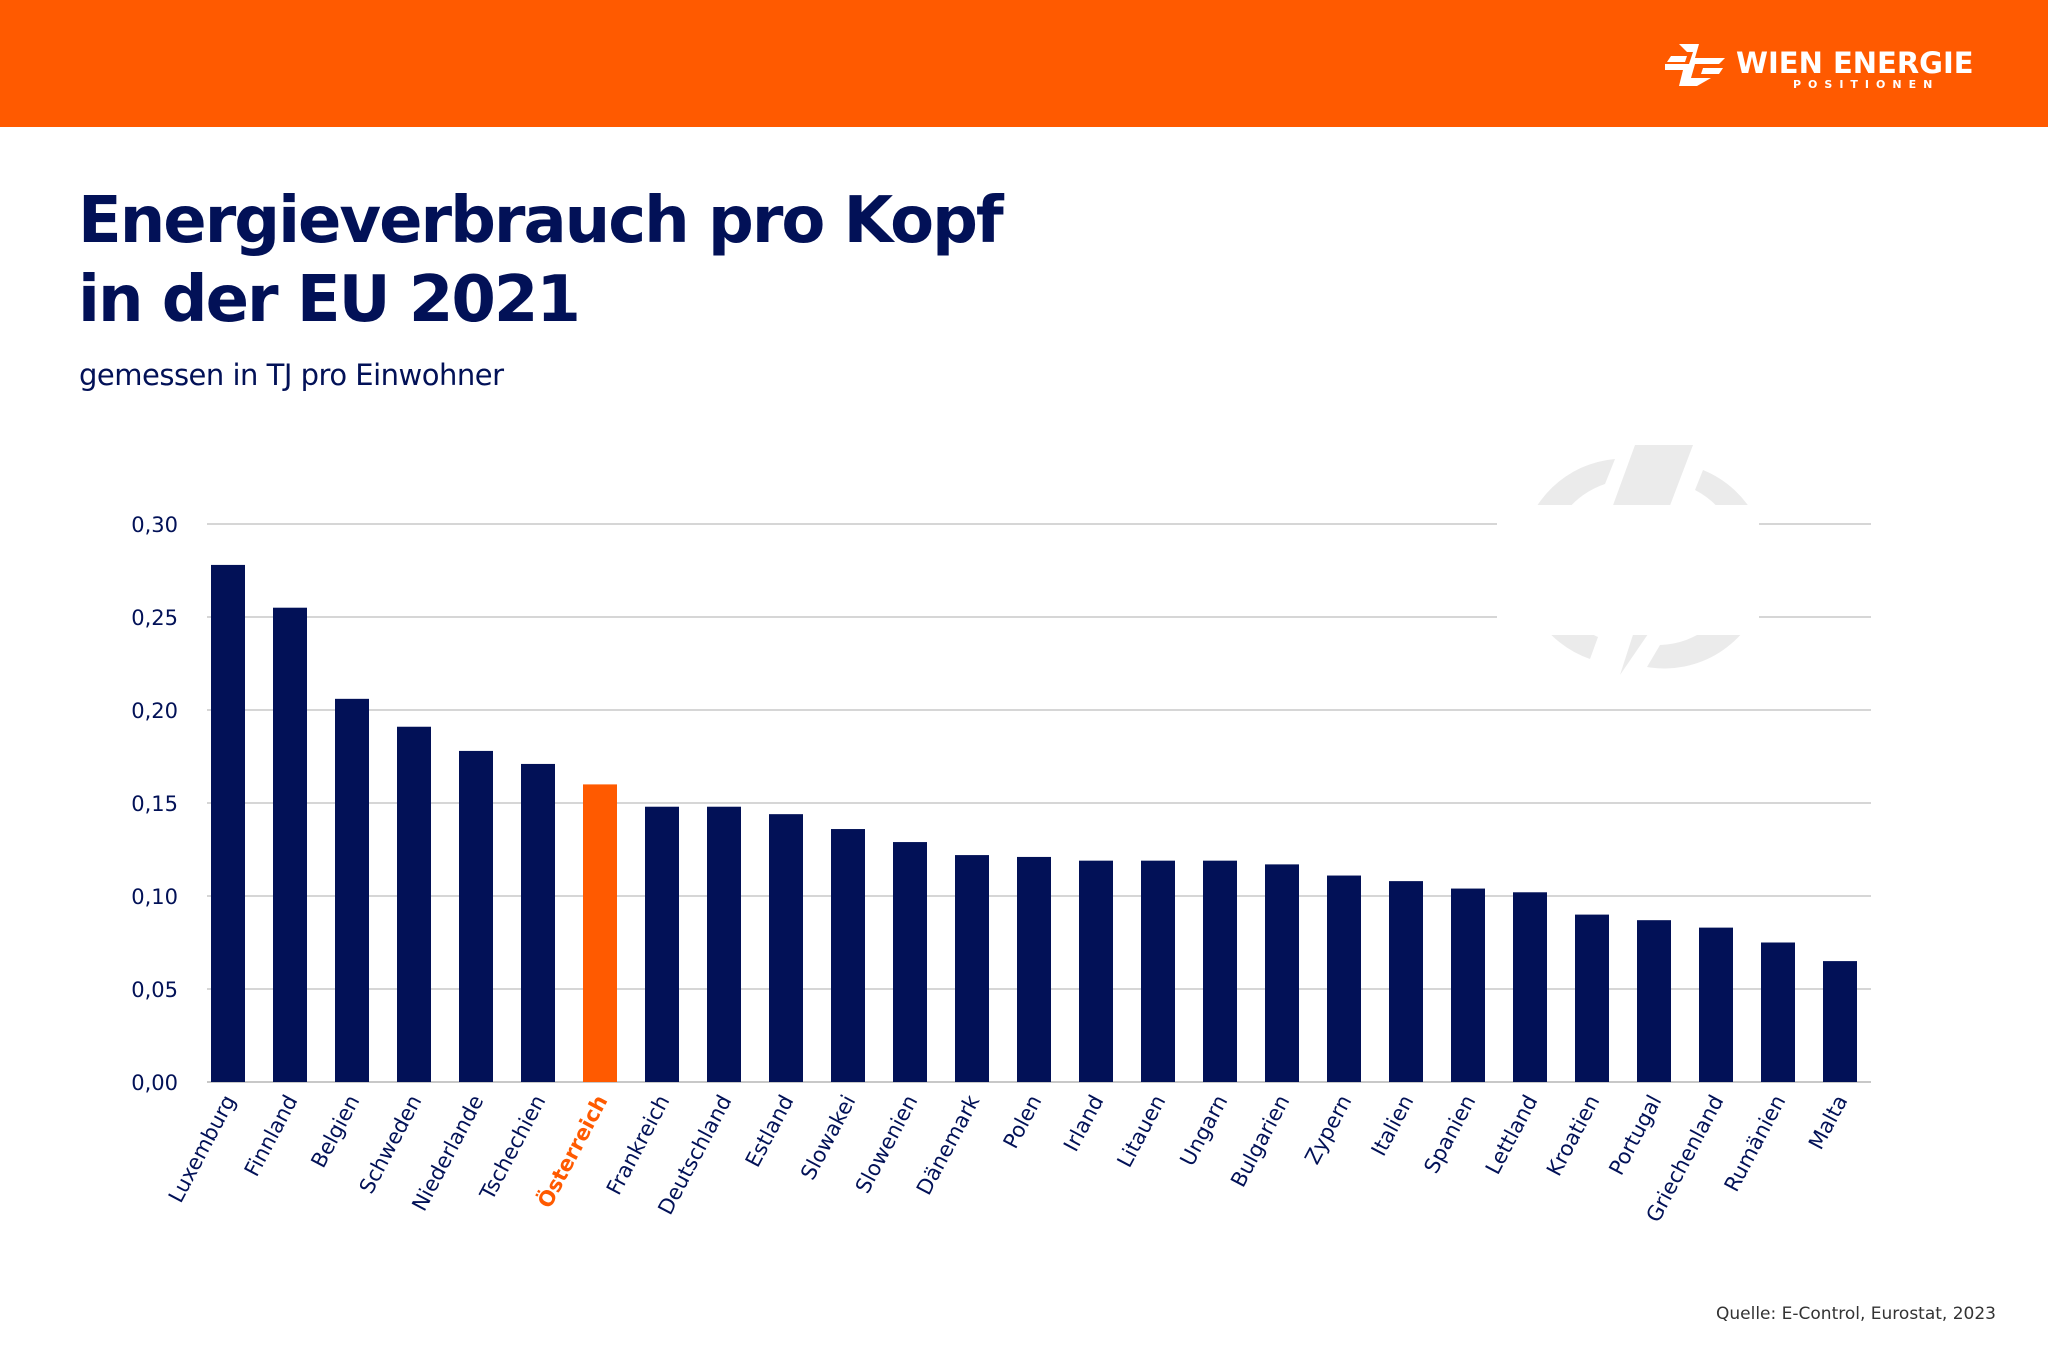 The height and width of the screenshot is (1365, 2048). Describe the element at coordinates (1855, 63) in the screenshot. I see `brand-name: WIEN ENERGIE` at that location.